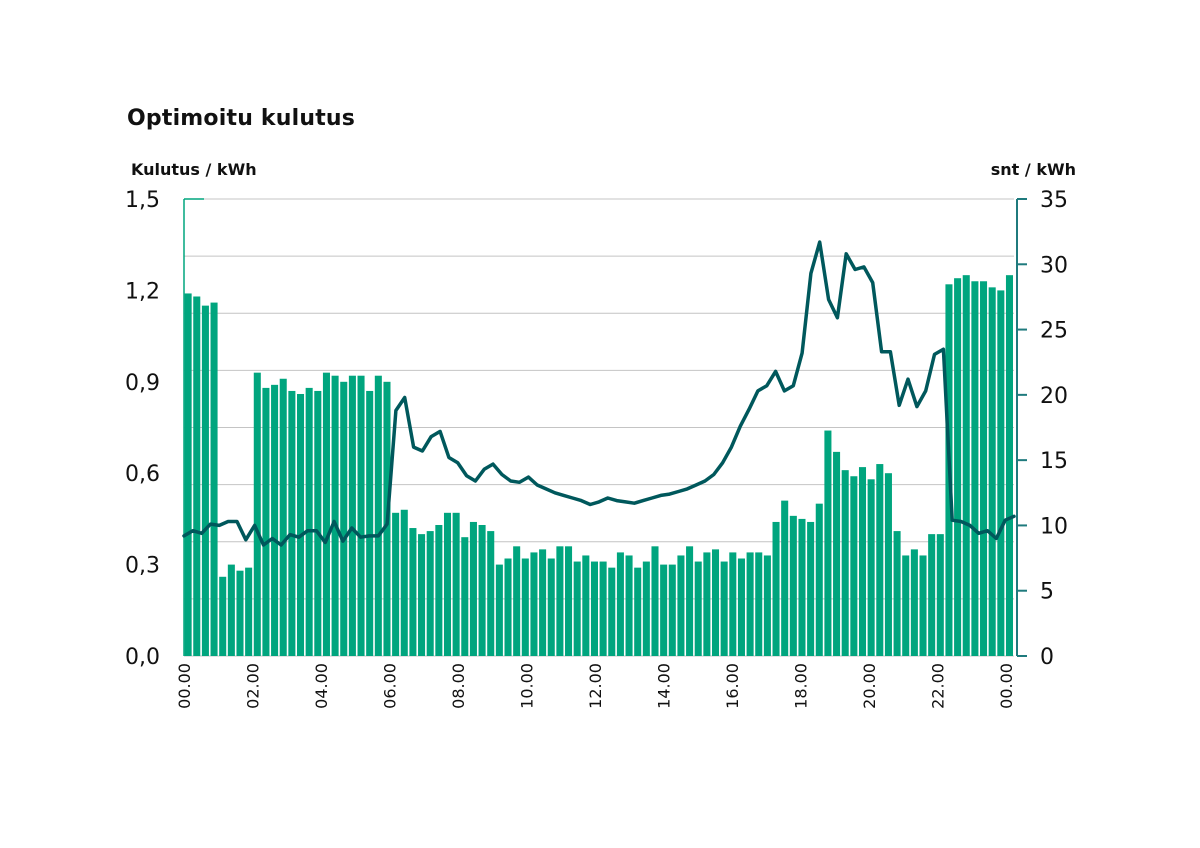 The image size is (1200, 848). Describe the element at coordinates (142, 566) in the screenshot. I see `left-tick-label: 0,3` at that location.